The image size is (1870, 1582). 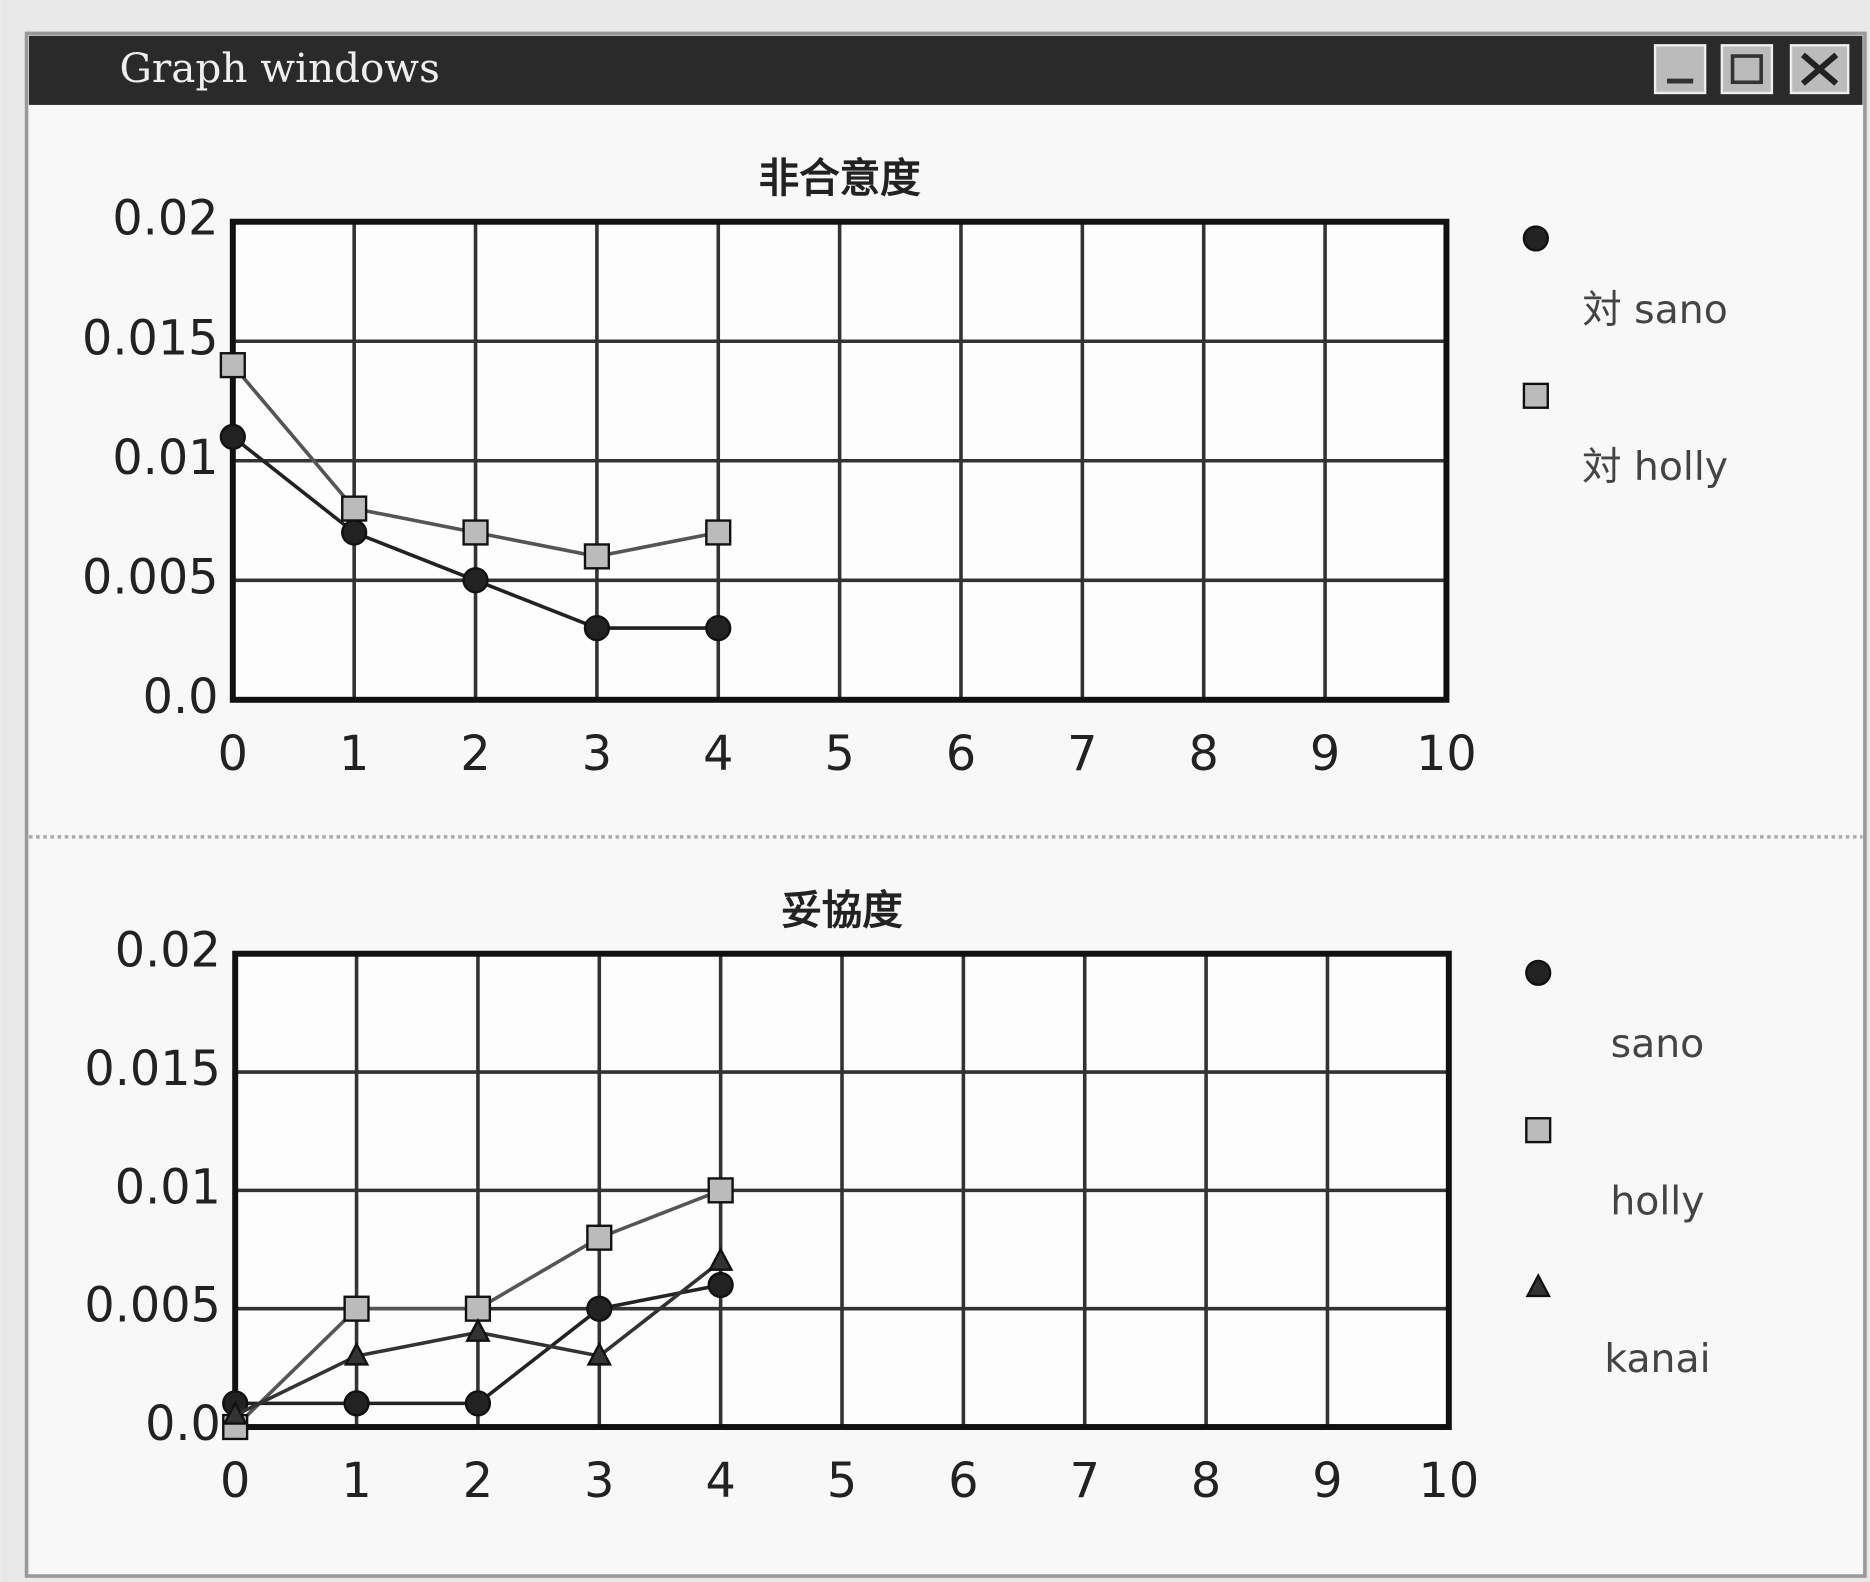 I want to click on chart-title: 妥協度, so click(x=842, y=910).